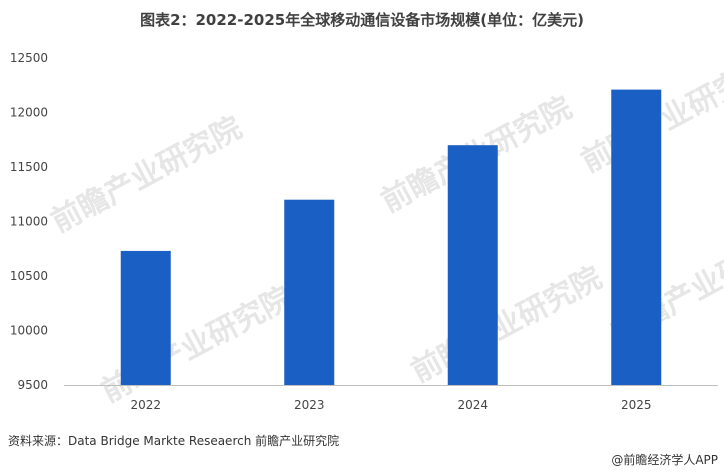 Image resolution: width=724 pixels, height=473 pixels. Describe the element at coordinates (29, 331) in the screenshot. I see `y-tick-label: 10000` at that location.